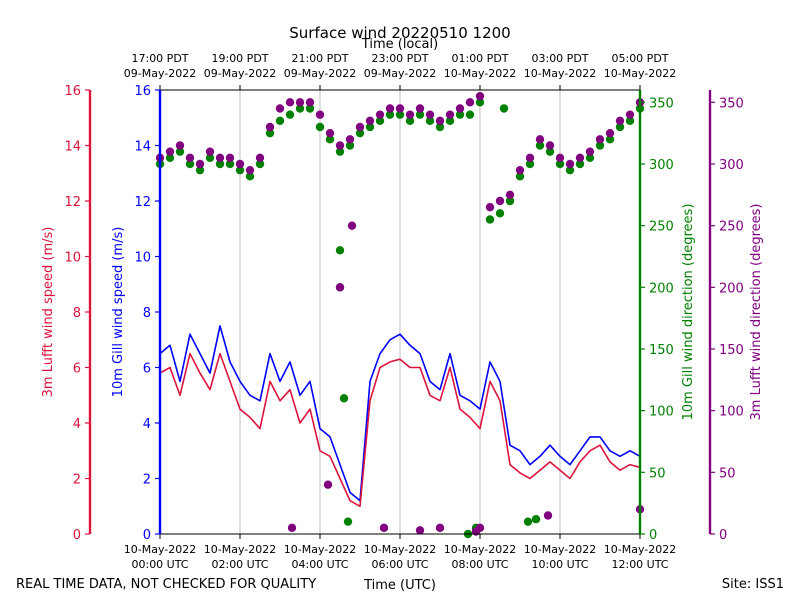  I want to click on x-tick-label-bottom-time: 04:00 UTC, so click(319, 564).